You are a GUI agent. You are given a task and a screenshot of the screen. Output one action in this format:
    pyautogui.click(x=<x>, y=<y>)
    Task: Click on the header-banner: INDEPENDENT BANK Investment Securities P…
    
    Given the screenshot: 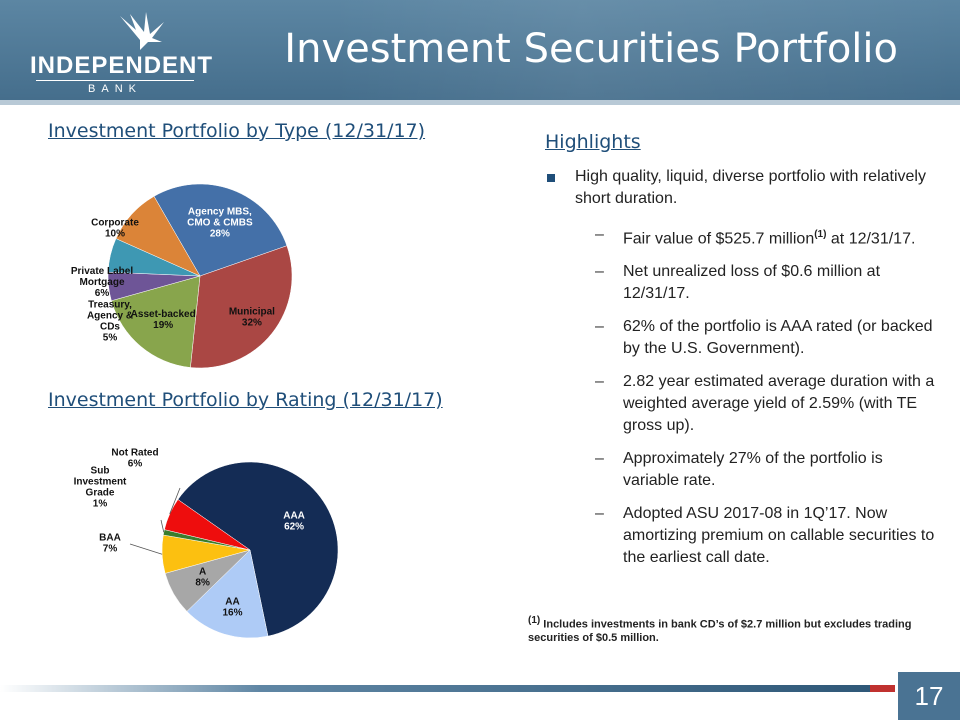 What is the action you would take?
    pyautogui.click(x=480, y=50)
    